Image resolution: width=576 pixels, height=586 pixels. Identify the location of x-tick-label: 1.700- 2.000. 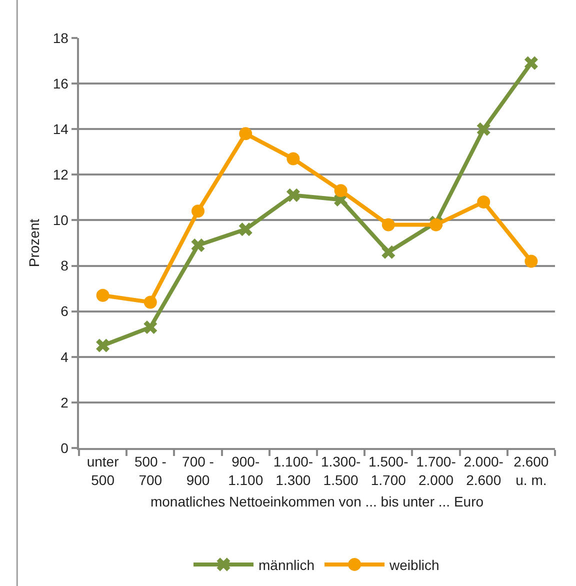
(436, 471).